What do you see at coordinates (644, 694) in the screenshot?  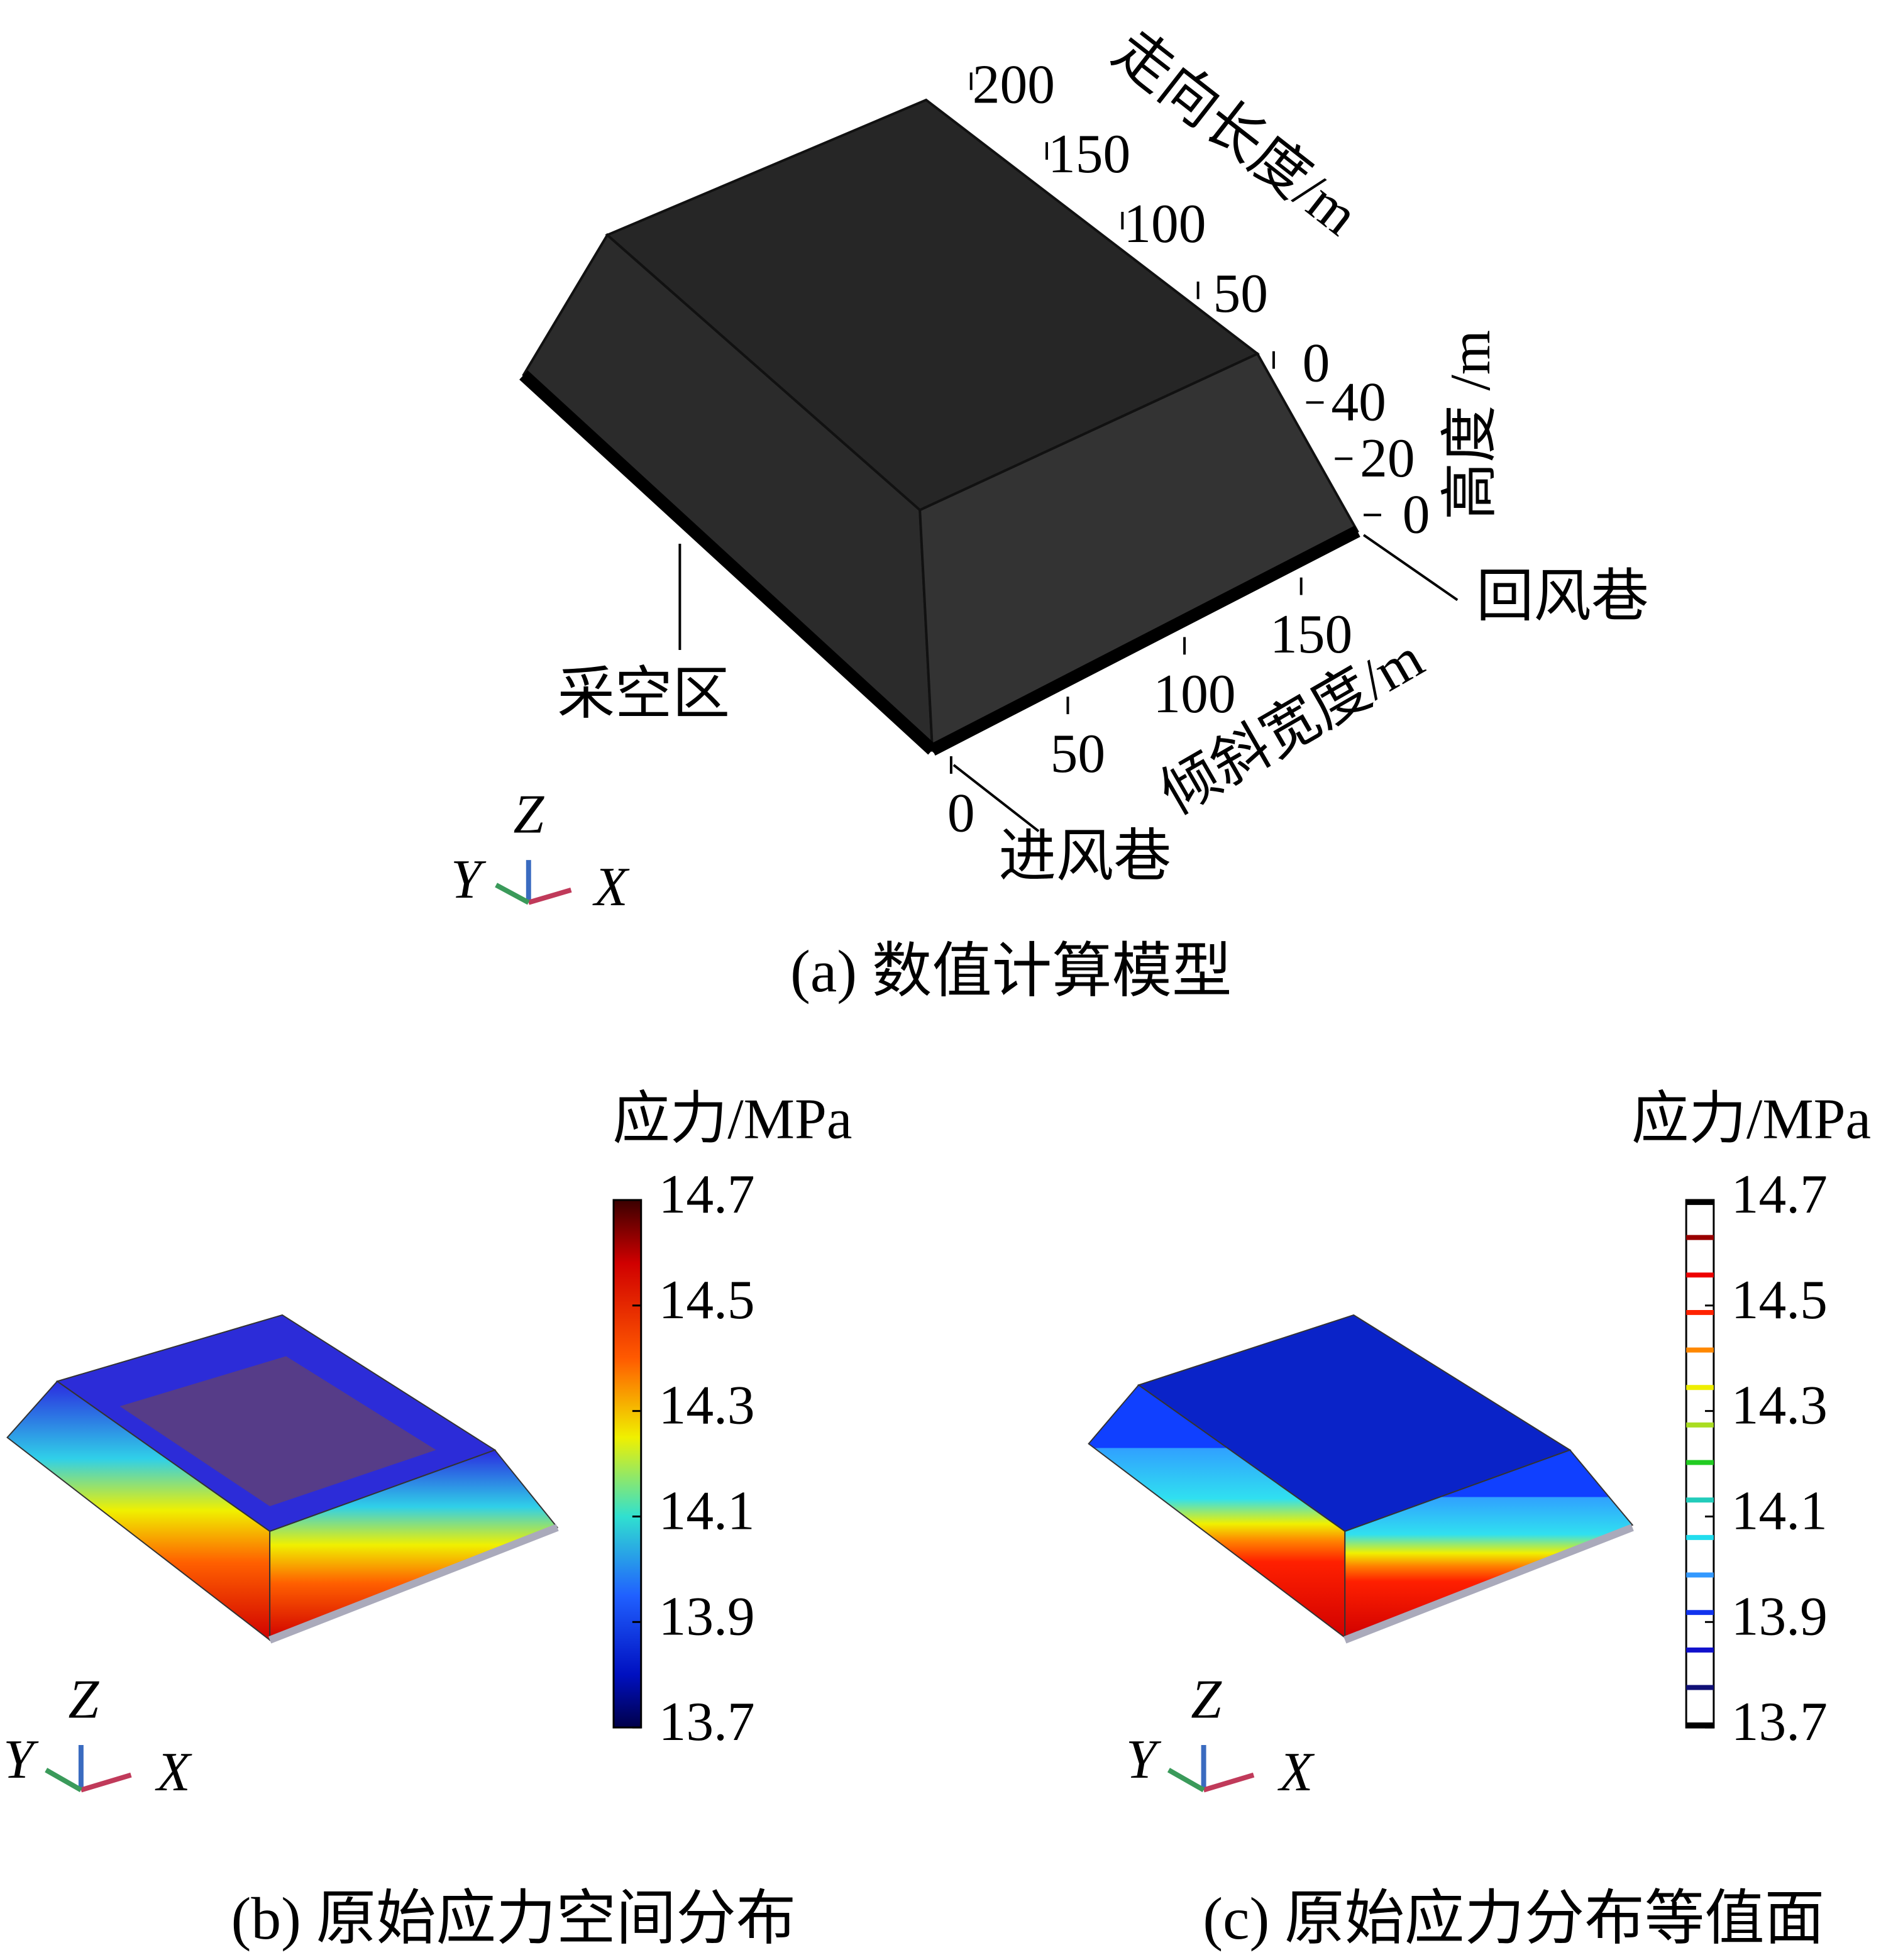 I see `annotation: 采空区` at bounding box center [644, 694].